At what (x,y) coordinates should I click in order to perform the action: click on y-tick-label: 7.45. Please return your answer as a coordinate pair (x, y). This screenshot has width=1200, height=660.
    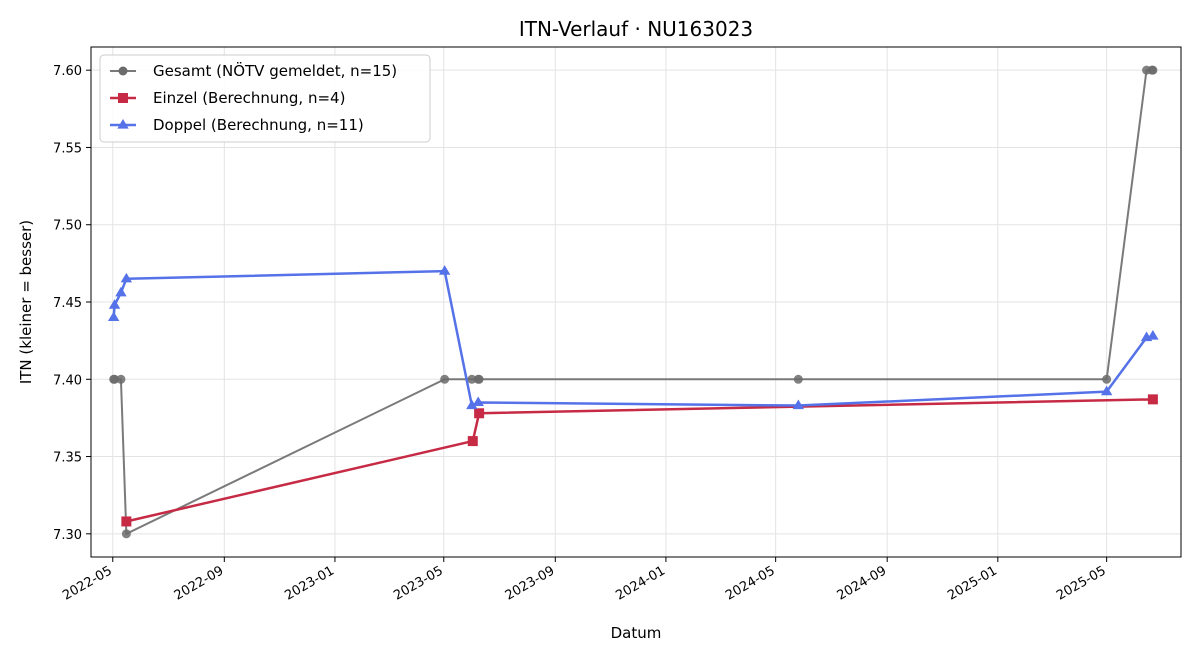
    Looking at the image, I should click on (67, 303).